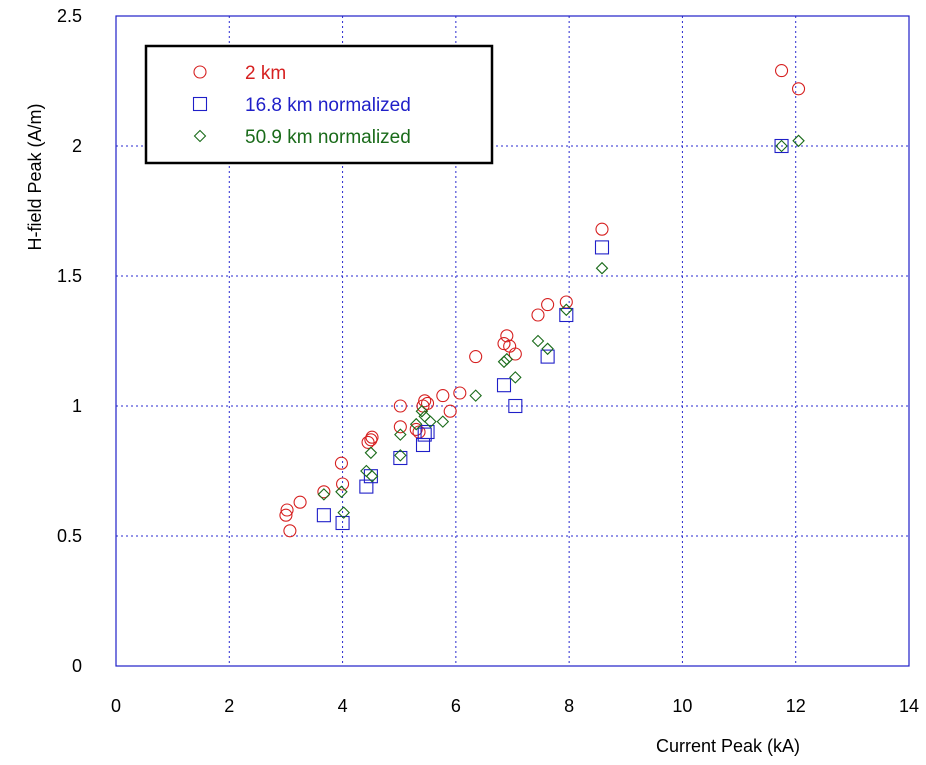  What do you see at coordinates (69, 16) in the screenshot?
I see `y-tick-label: 2.5` at bounding box center [69, 16].